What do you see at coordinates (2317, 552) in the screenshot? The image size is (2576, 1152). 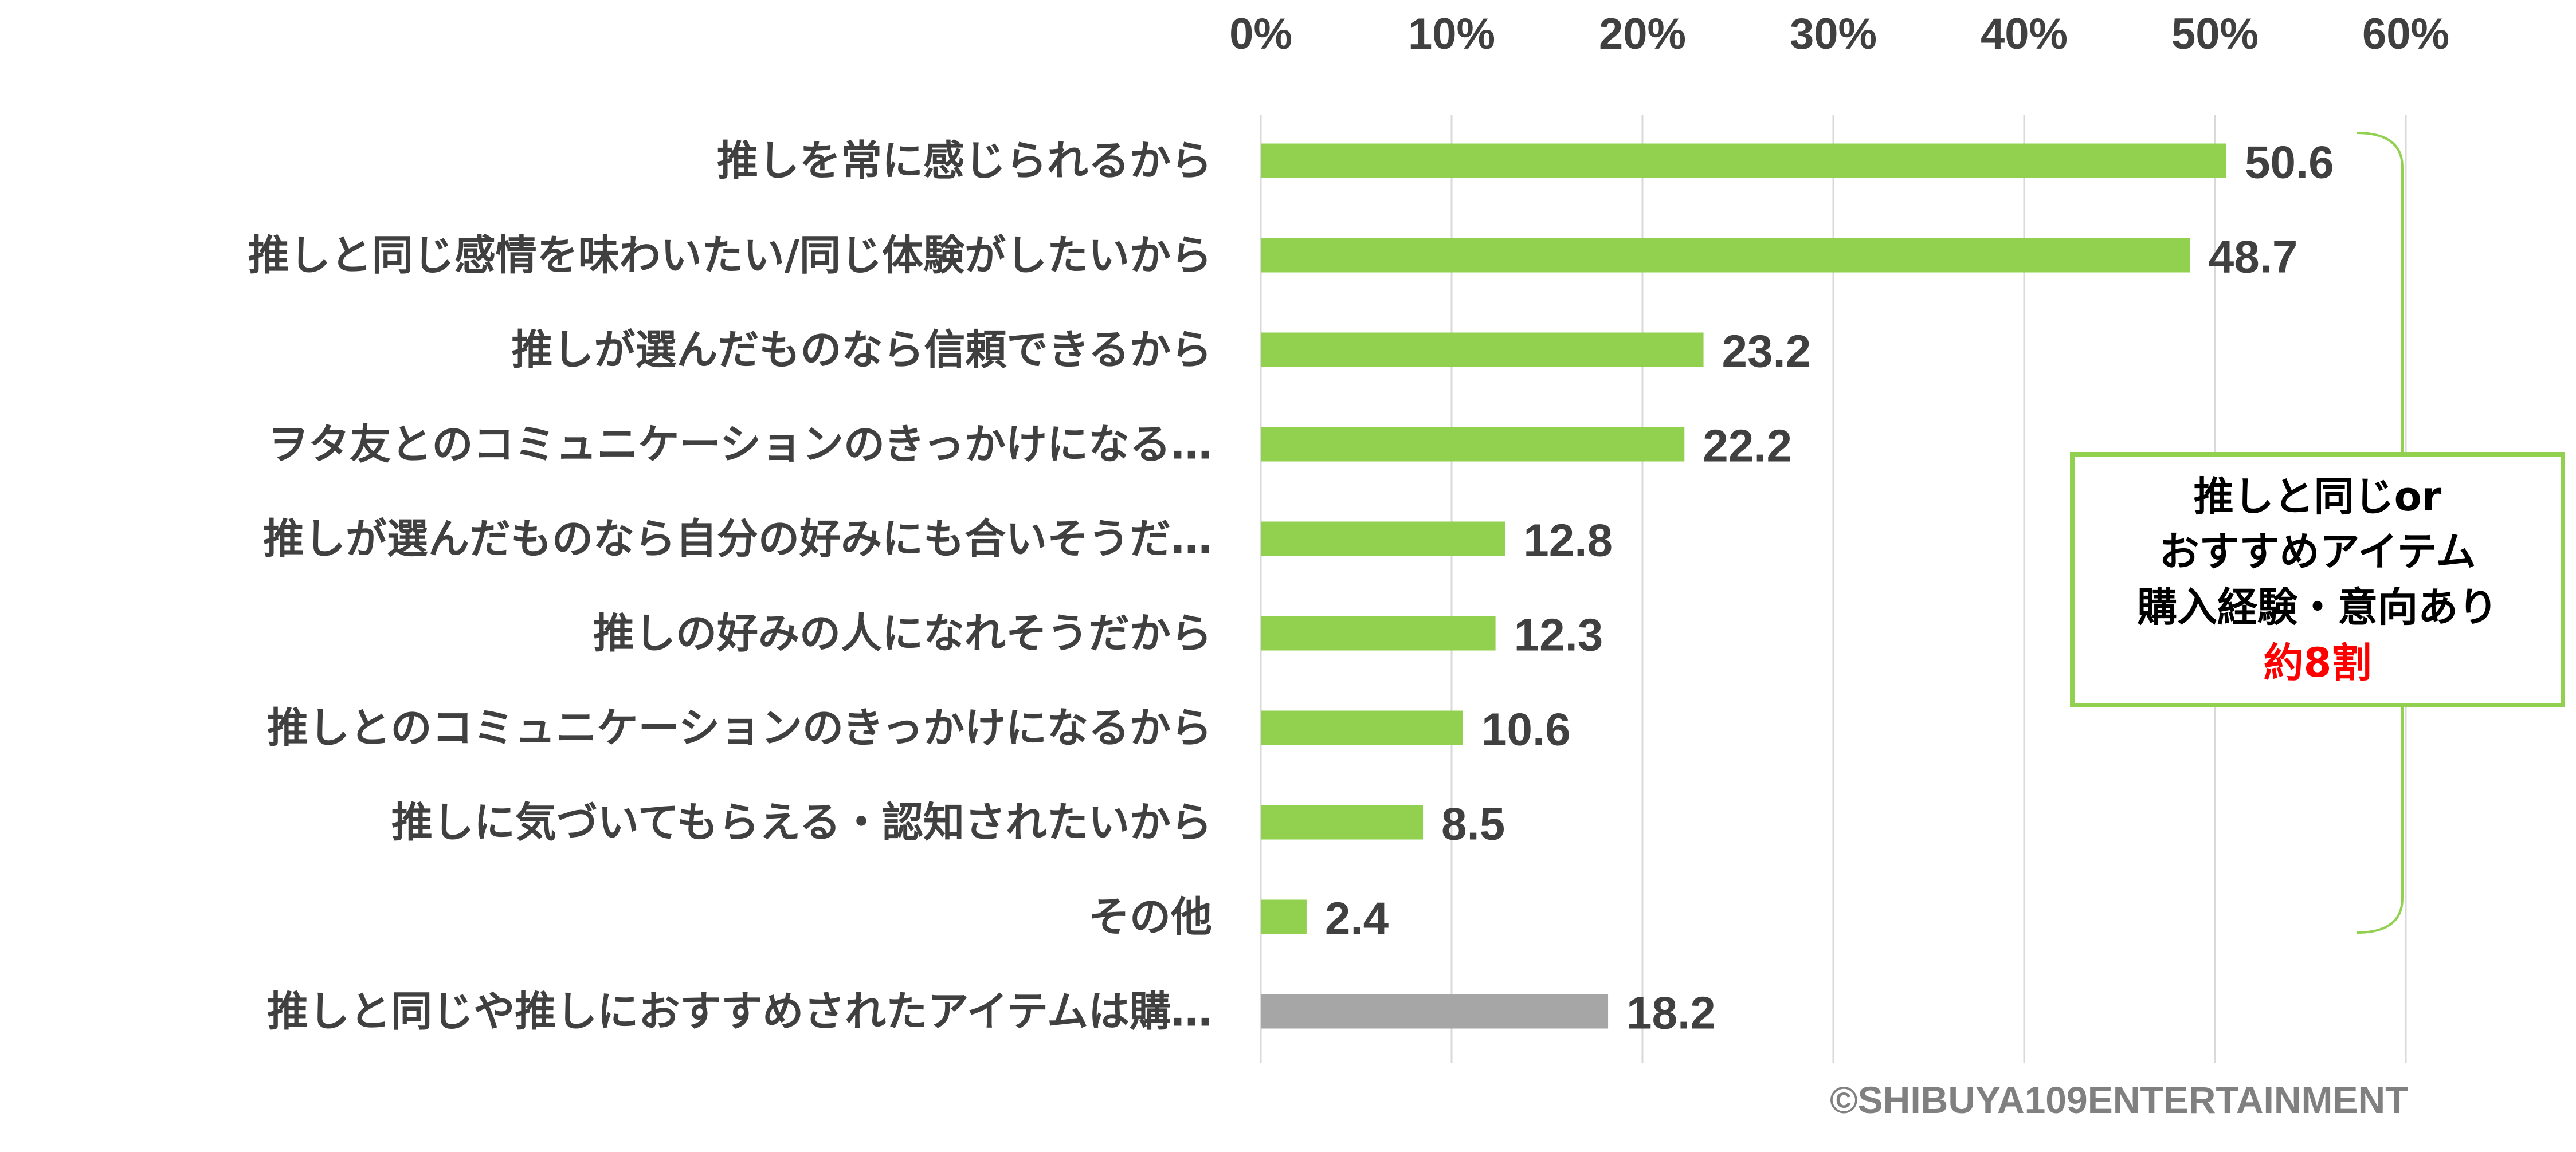 I see `callout-line-2: おすすめアイテム` at bounding box center [2317, 552].